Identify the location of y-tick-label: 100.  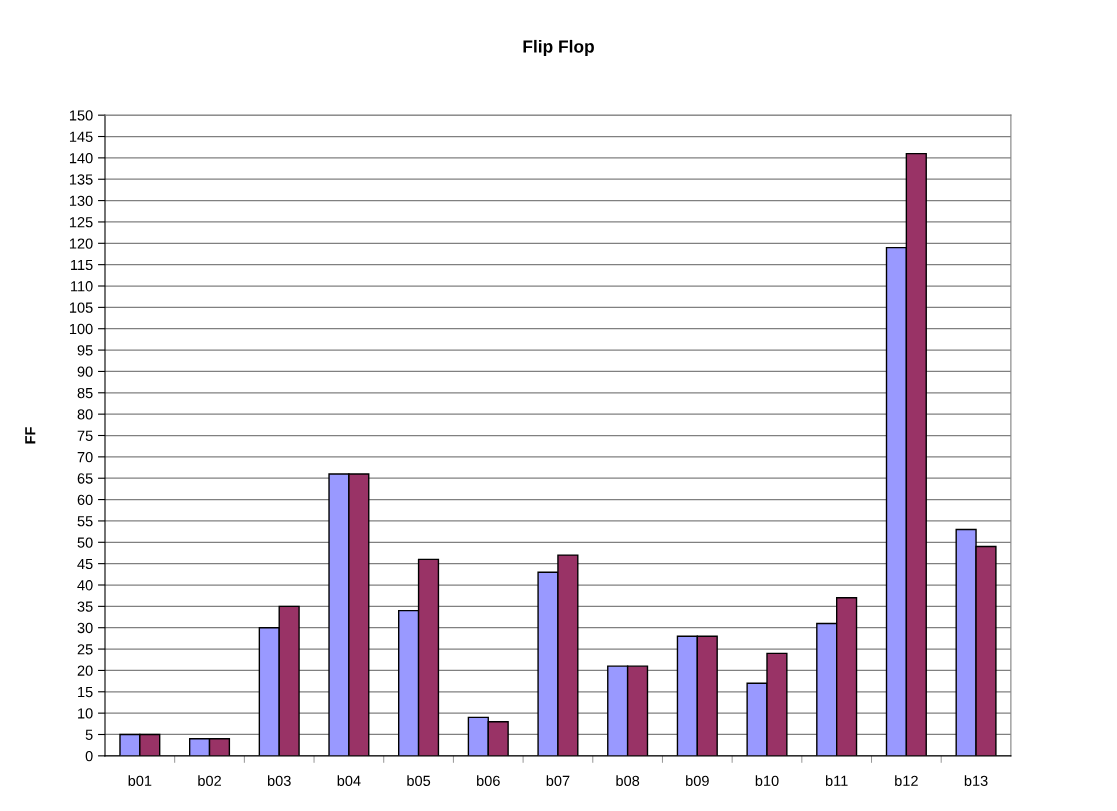
(81, 329).